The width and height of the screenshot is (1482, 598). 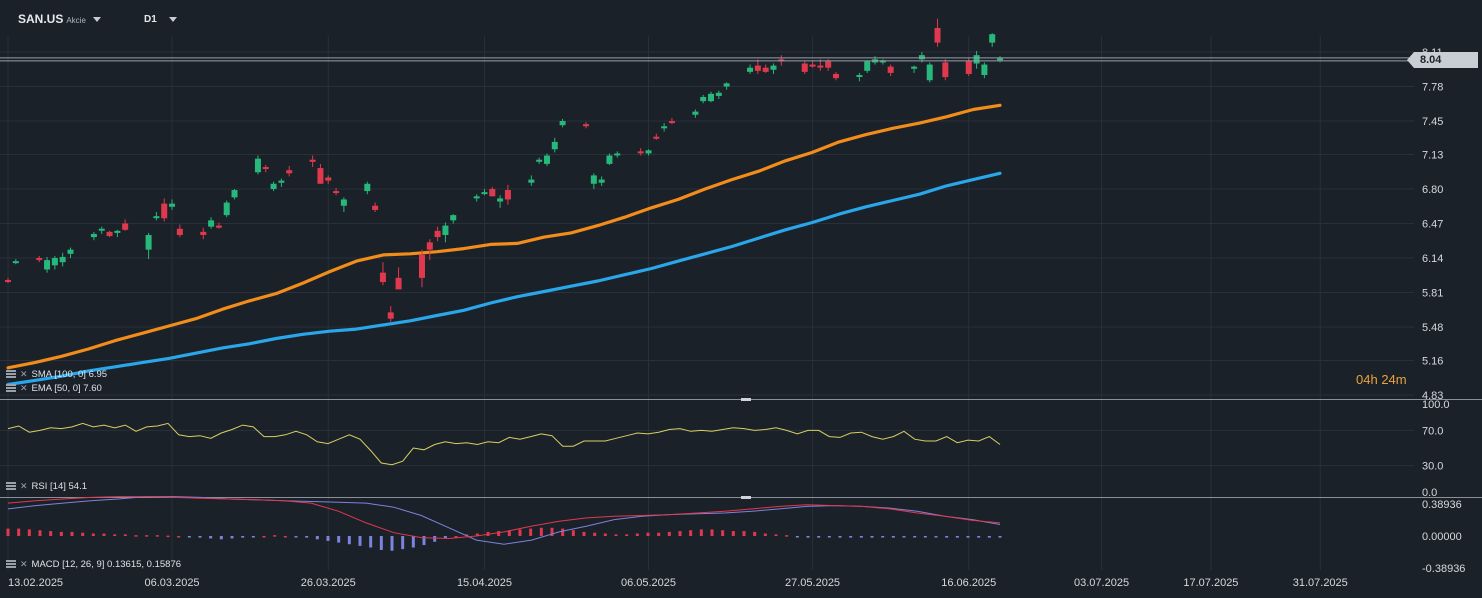 What do you see at coordinates (93, 564) in the screenshot?
I see `macd-legend: ✕ MACD [12, 26, 9] 0.13615, 0.15876` at bounding box center [93, 564].